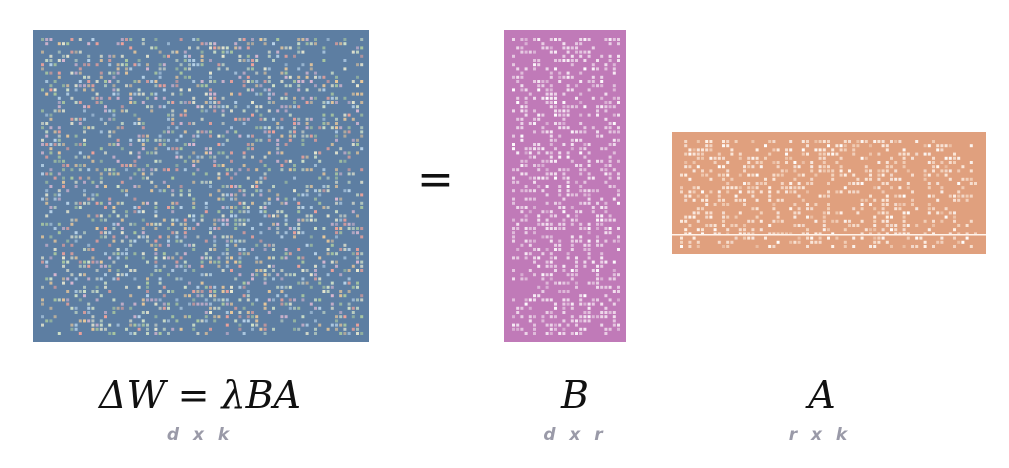 The image size is (1009, 468). I want to click on delta-w-dimensions: d x k, so click(200, 435).